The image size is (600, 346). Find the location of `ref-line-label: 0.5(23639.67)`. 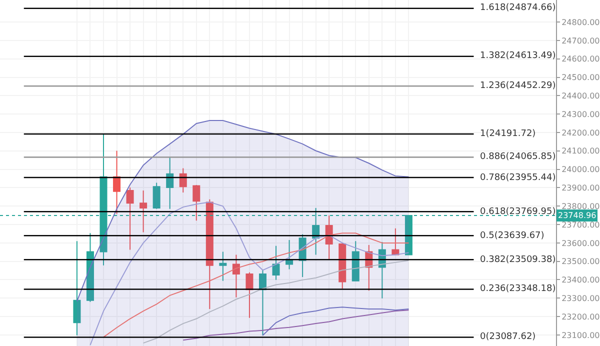

ref-line-label: 0.5(23639.67) is located at coordinates (512, 236).